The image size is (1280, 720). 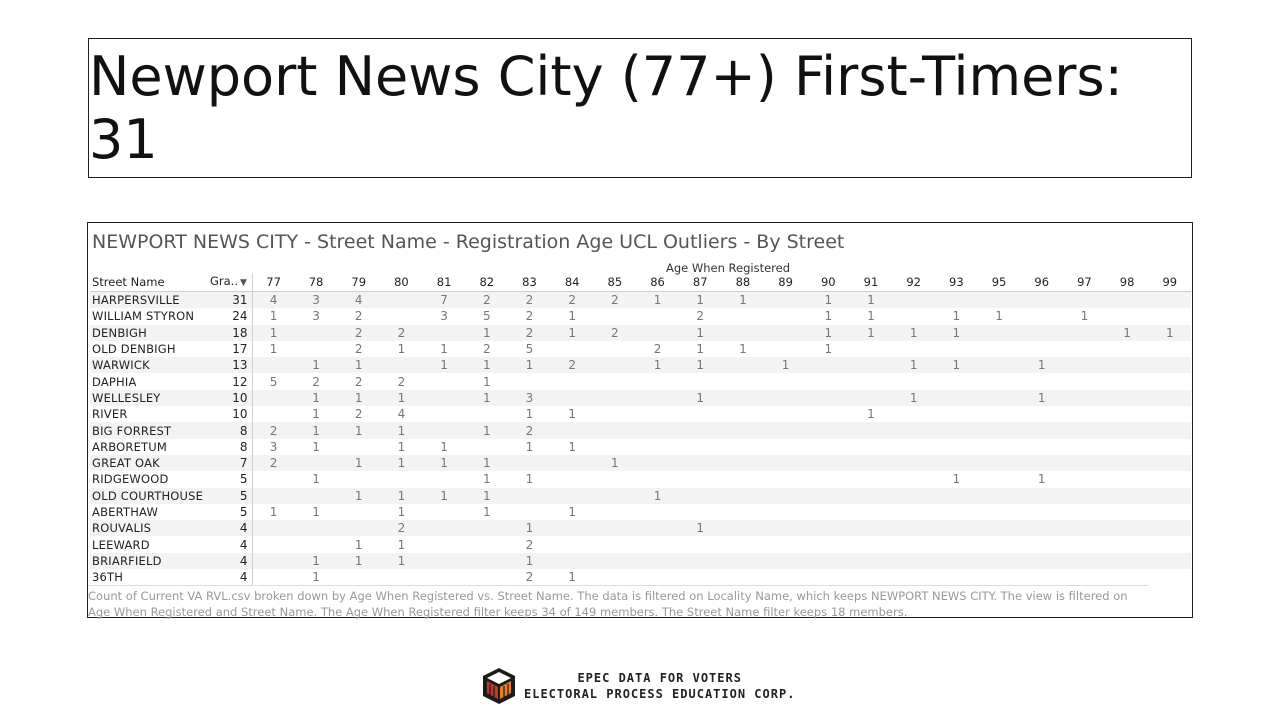 I want to click on column-header-age-95: 95, so click(x=999, y=282).